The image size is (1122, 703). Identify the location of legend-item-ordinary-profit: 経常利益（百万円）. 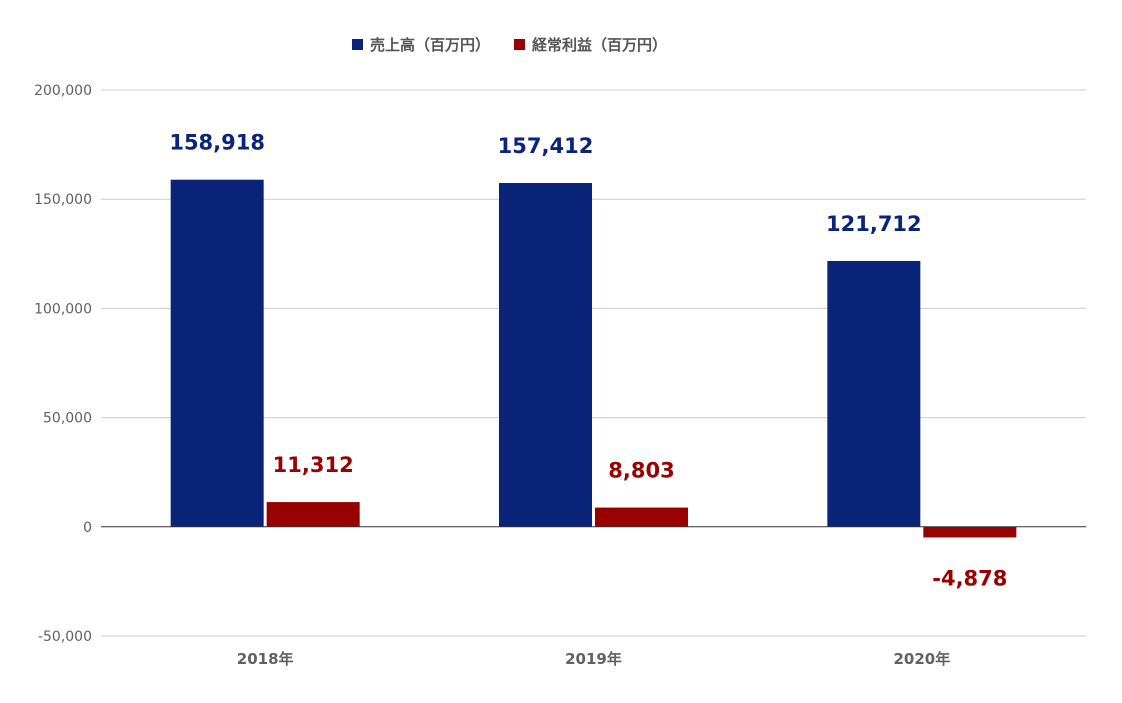
(590, 45).